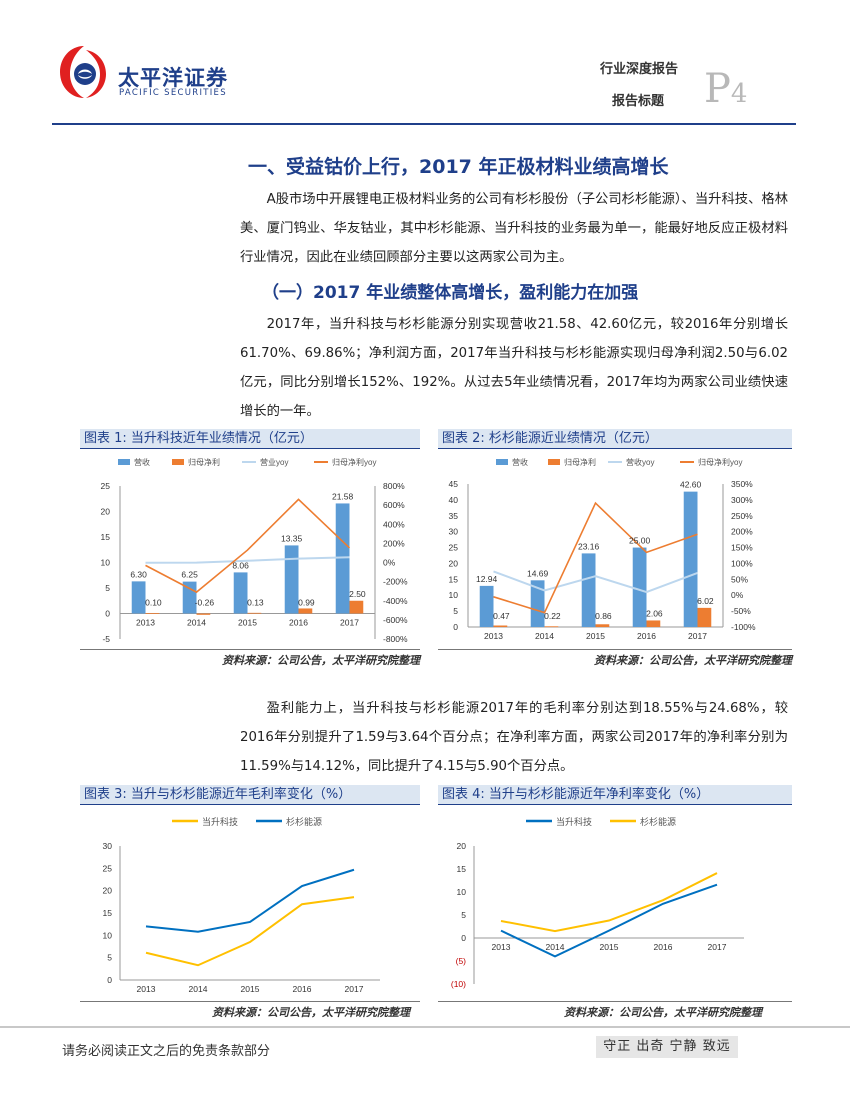 Image resolution: width=850 pixels, height=1100 pixels. What do you see at coordinates (742, 516) in the screenshot?
I see `y2-tick-label: 250%` at bounding box center [742, 516].